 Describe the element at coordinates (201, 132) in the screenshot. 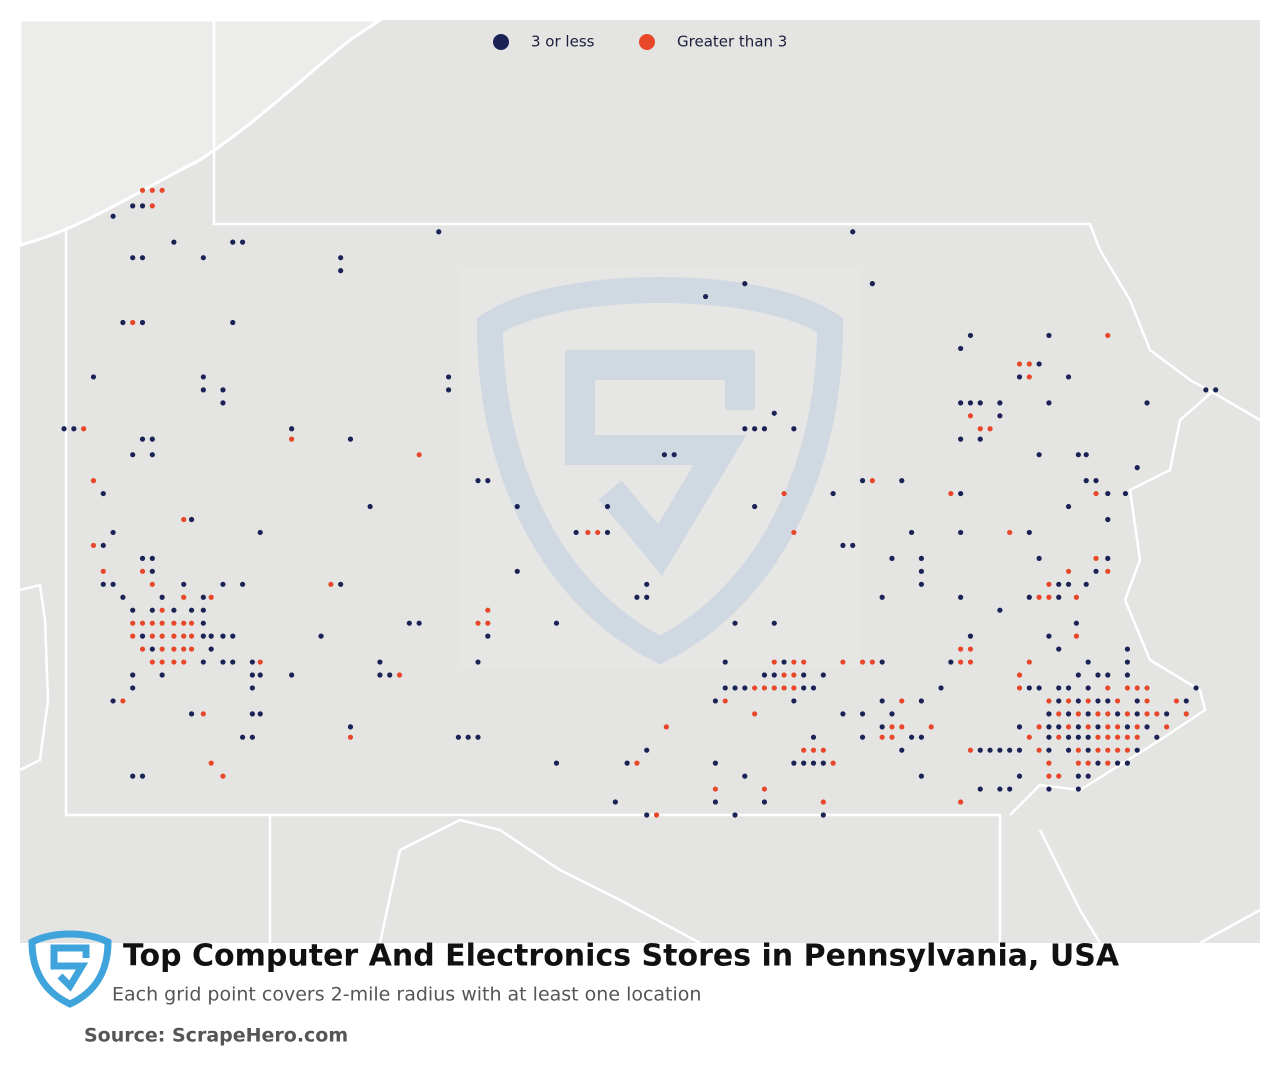

I see `lake-erie` at that location.